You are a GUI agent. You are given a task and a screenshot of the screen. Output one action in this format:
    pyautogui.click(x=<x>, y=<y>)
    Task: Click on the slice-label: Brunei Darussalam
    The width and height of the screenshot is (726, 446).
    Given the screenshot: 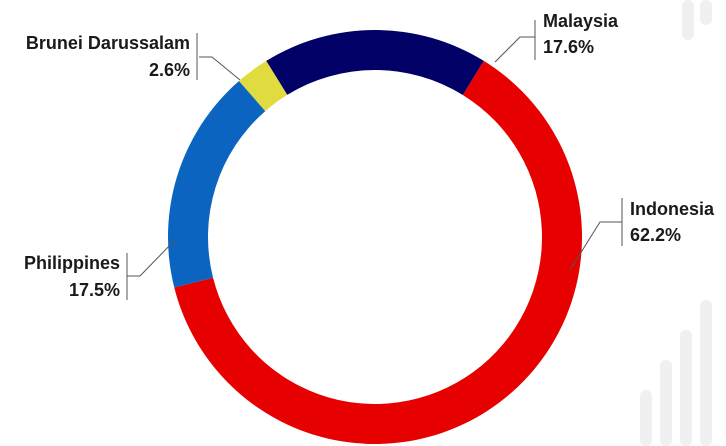 What is the action you would take?
    pyautogui.click(x=108, y=43)
    